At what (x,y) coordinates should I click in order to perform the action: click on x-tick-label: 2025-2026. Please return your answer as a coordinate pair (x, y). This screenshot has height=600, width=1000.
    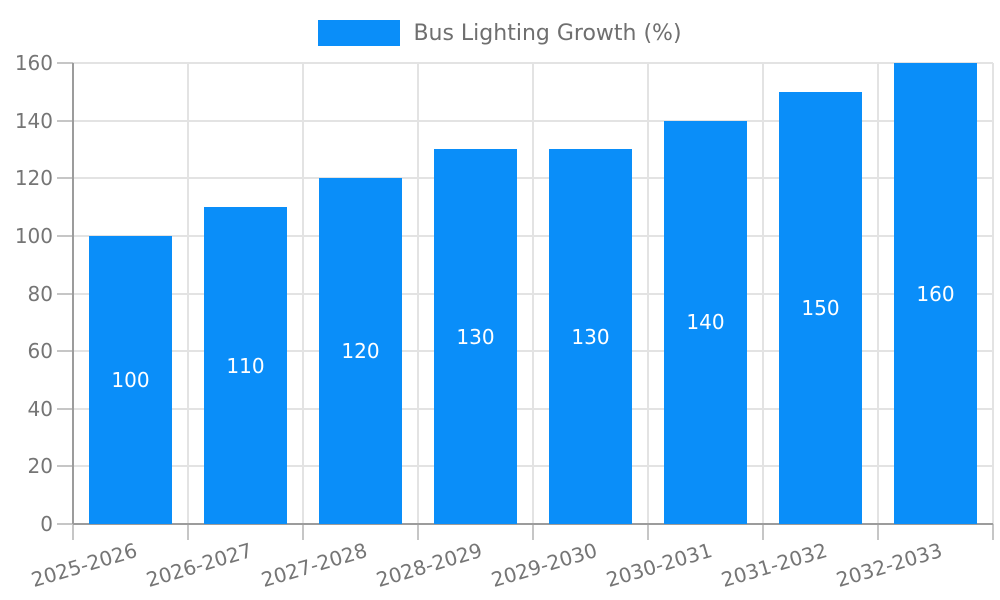
    Looking at the image, I should click on (83, 565).